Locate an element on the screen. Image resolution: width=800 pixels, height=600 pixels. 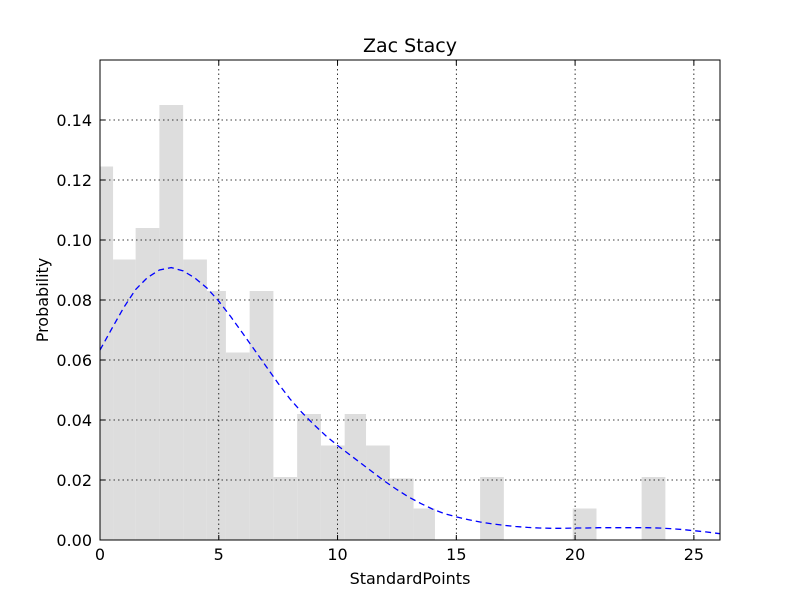
y-tick-label: 0.06 is located at coordinates (74, 360).